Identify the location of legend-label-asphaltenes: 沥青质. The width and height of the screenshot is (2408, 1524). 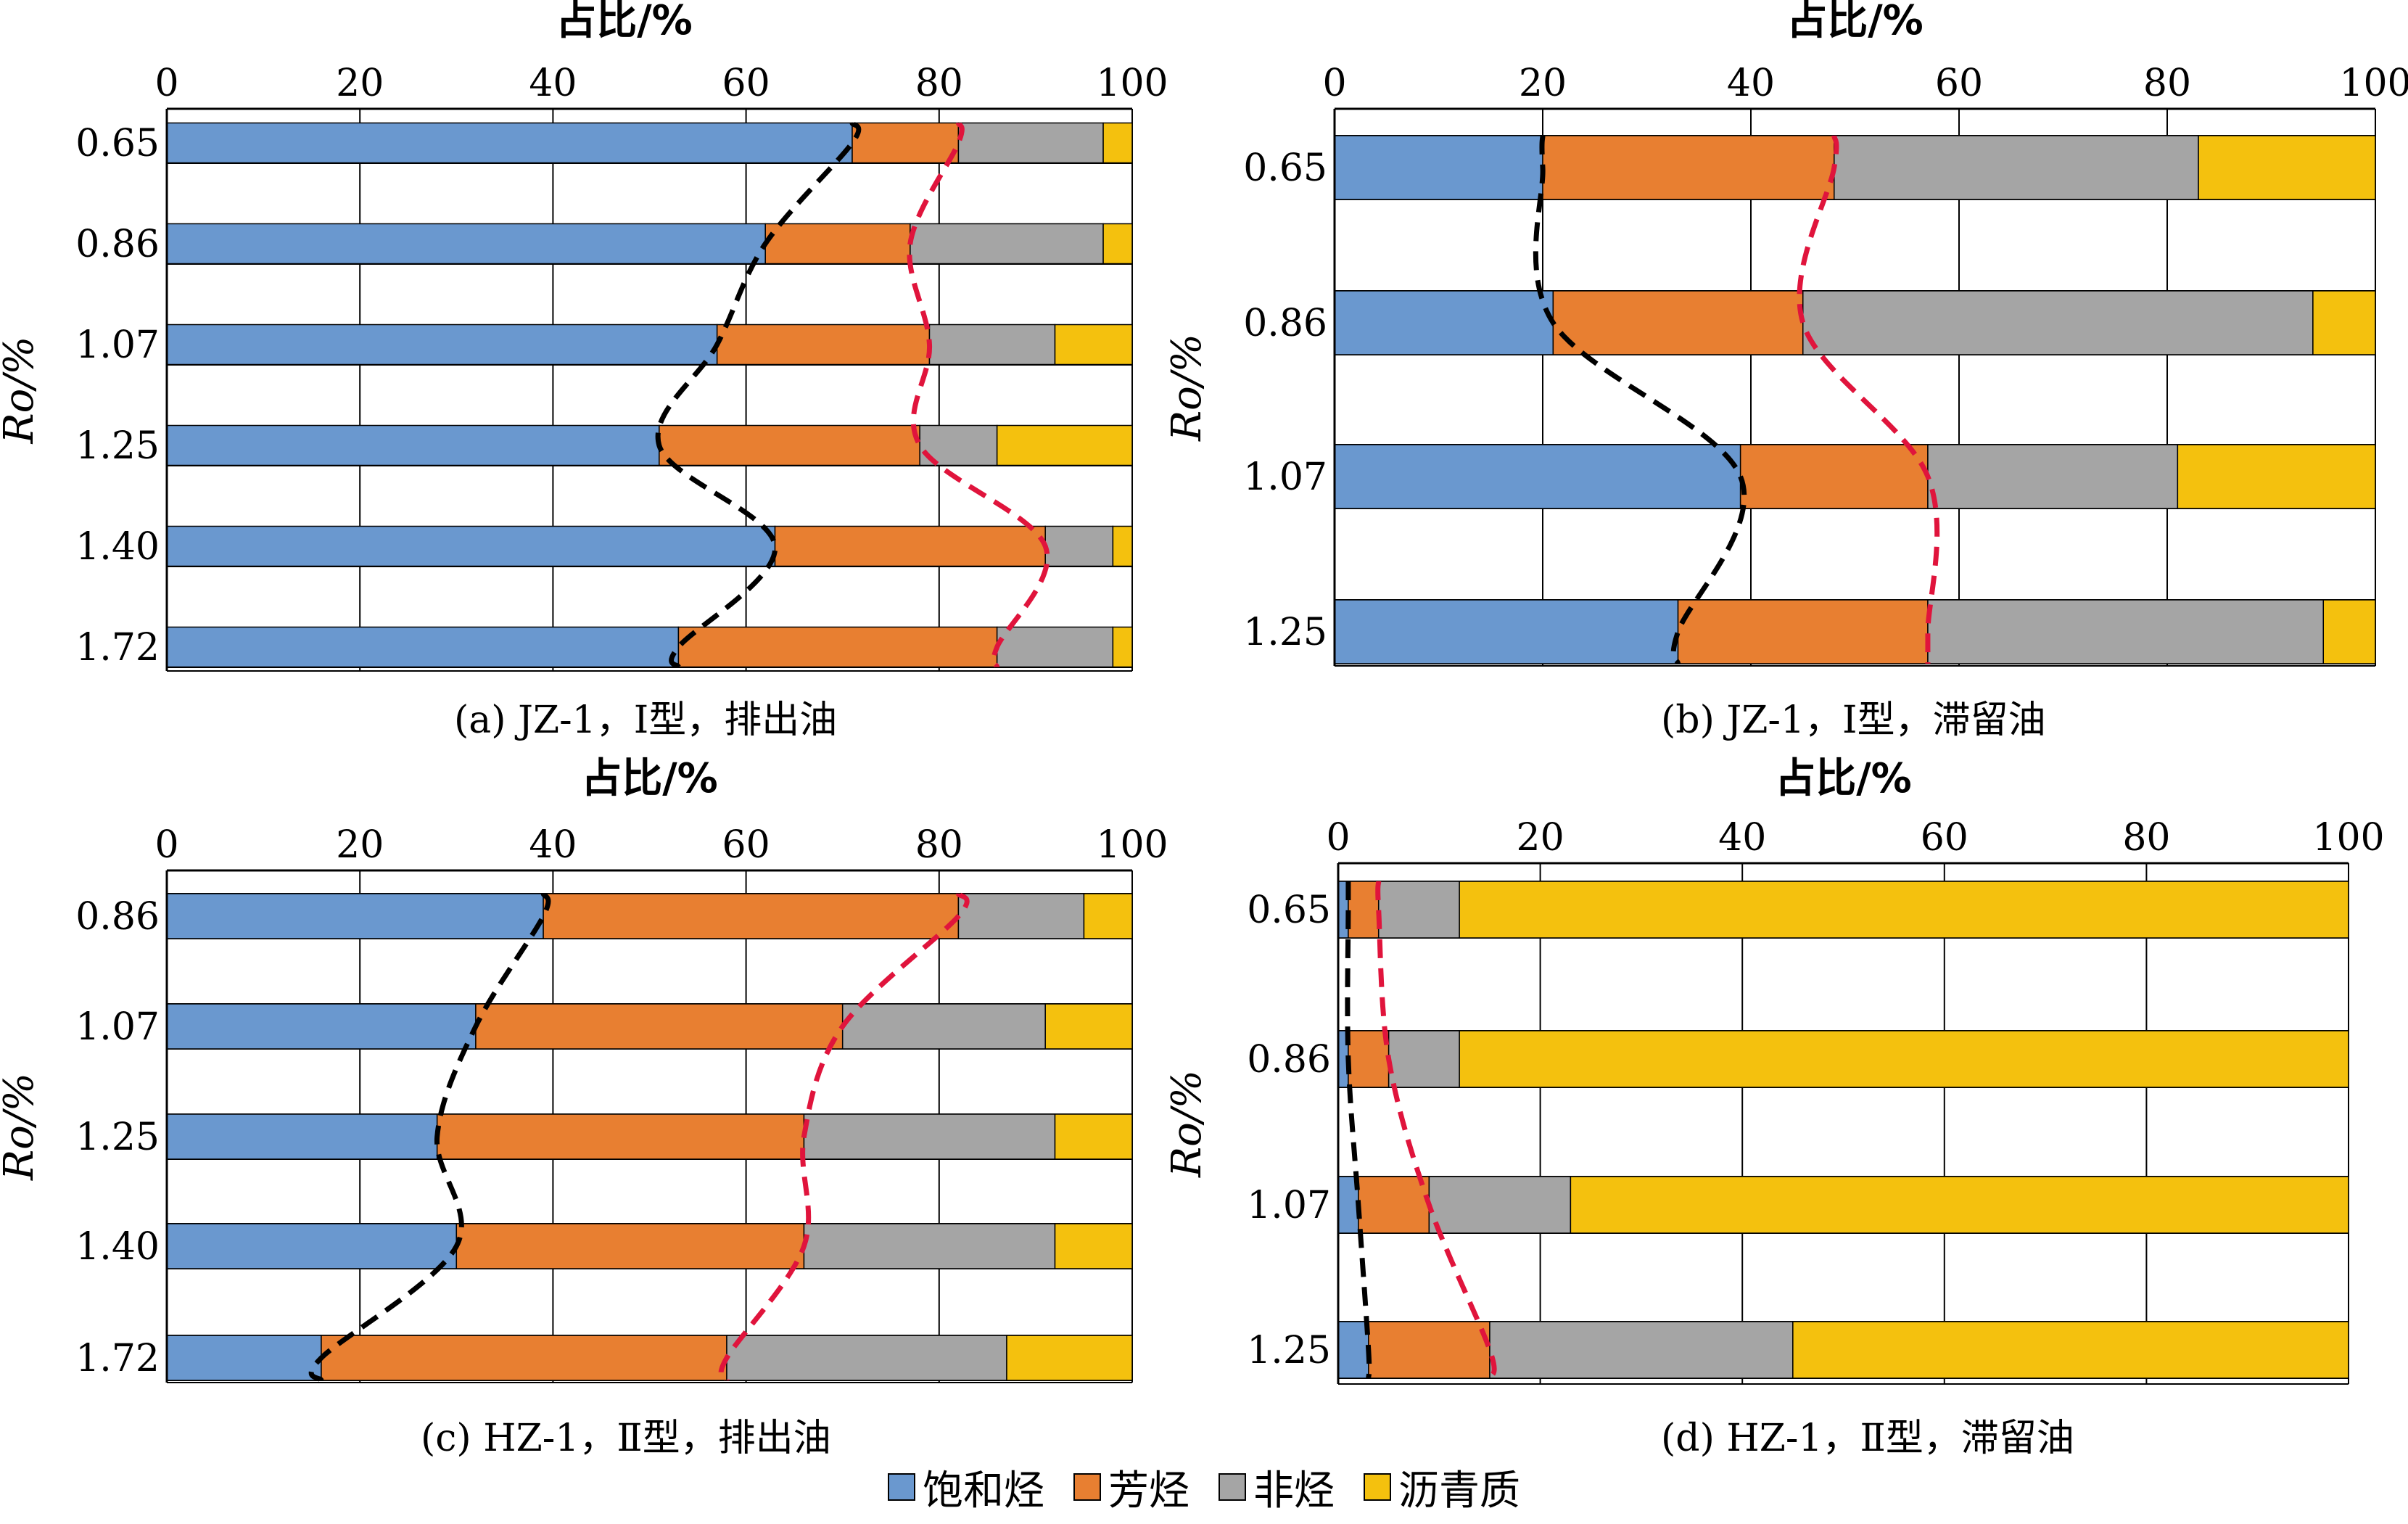
(1459, 1491).